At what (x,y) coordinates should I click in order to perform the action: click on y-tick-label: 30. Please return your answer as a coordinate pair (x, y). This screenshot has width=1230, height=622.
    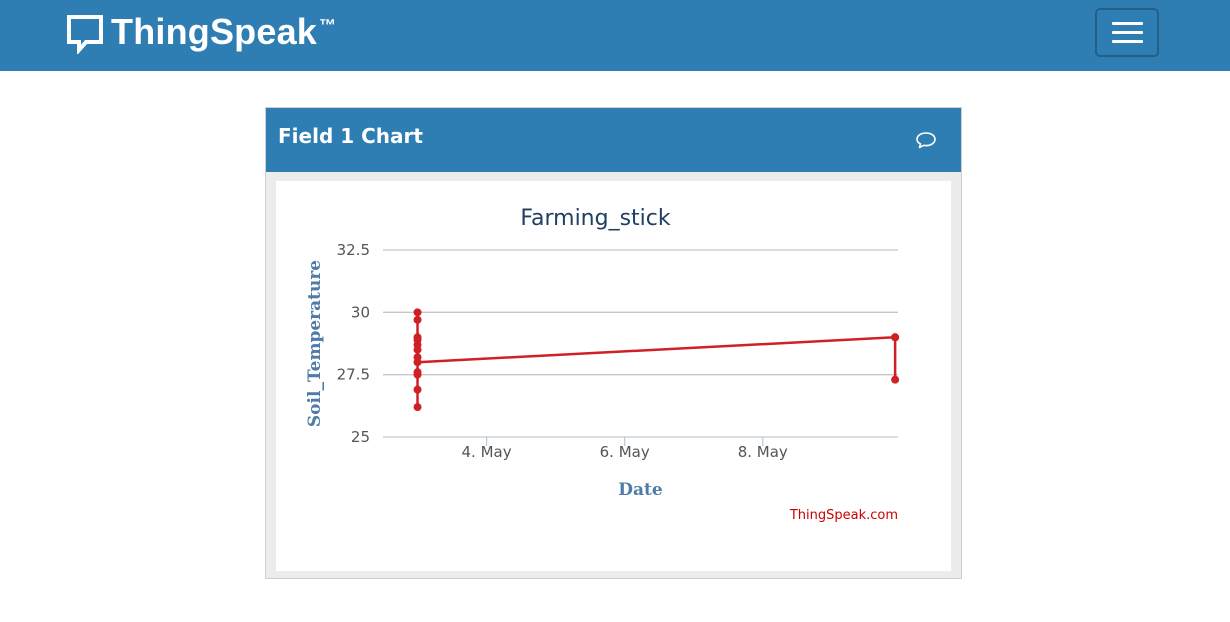
    Looking at the image, I should click on (360, 312).